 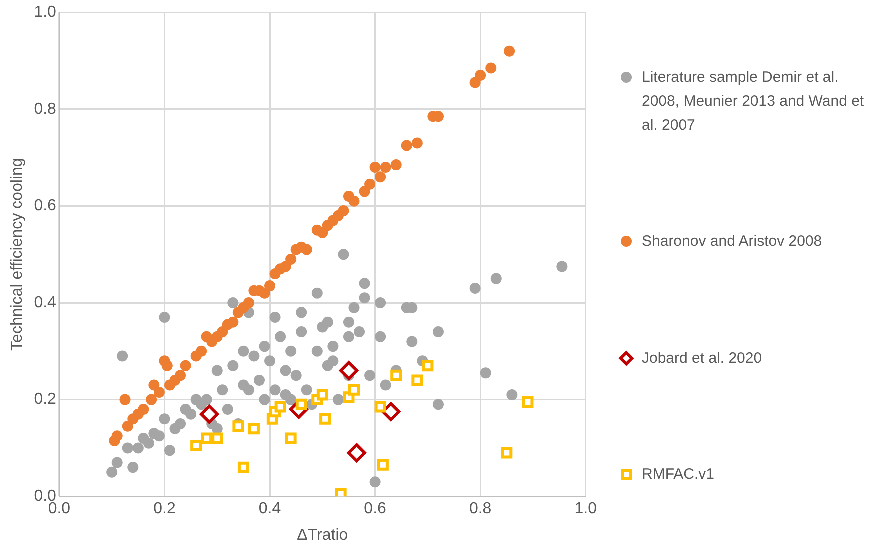 I want to click on y-tick-label: 0.2, so click(x=45, y=399).